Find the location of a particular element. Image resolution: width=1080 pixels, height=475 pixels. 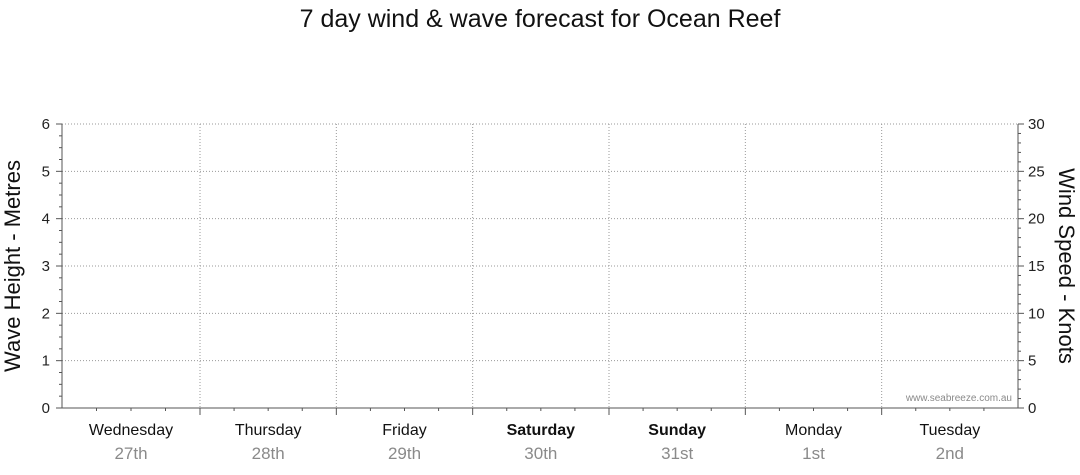

x-day-date-label: 2nd is located at coordinates (950, 453).